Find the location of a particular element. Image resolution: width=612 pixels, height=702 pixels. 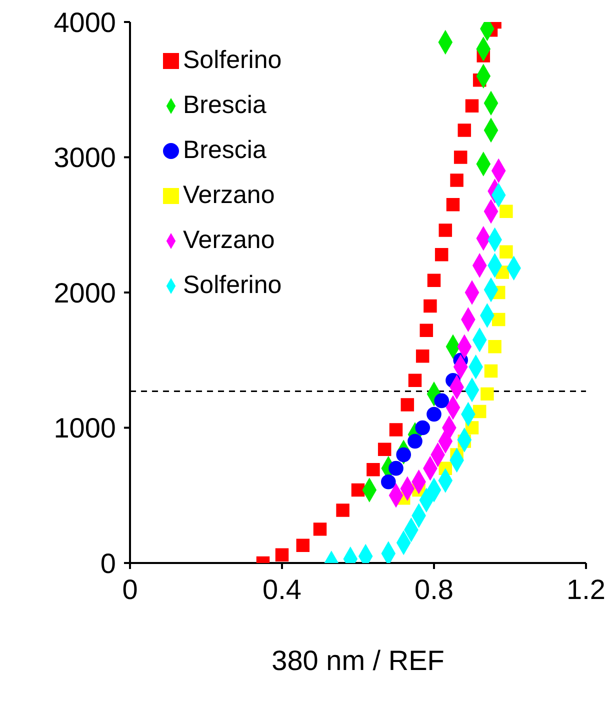

y-tick-label: 2000 is located at coordinates (85, 292).